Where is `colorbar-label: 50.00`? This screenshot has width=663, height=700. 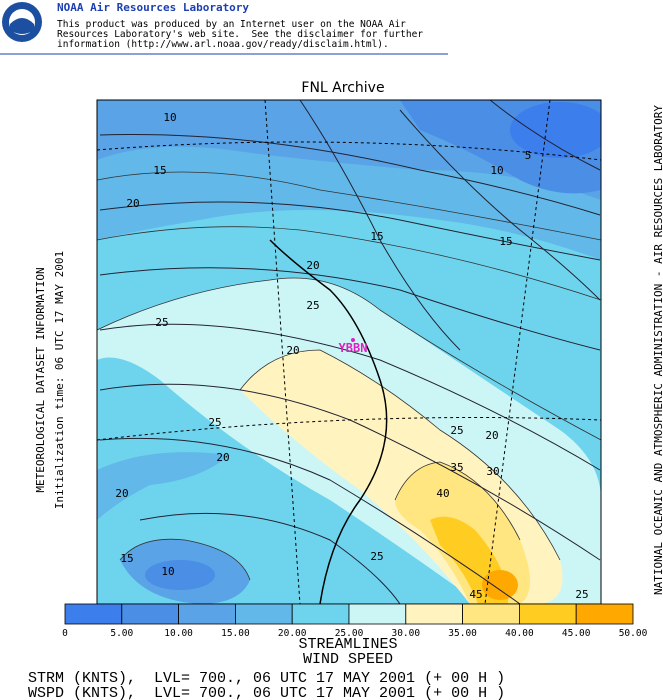
colorbar-label: 50.00 is located at coordinates (633, 633).